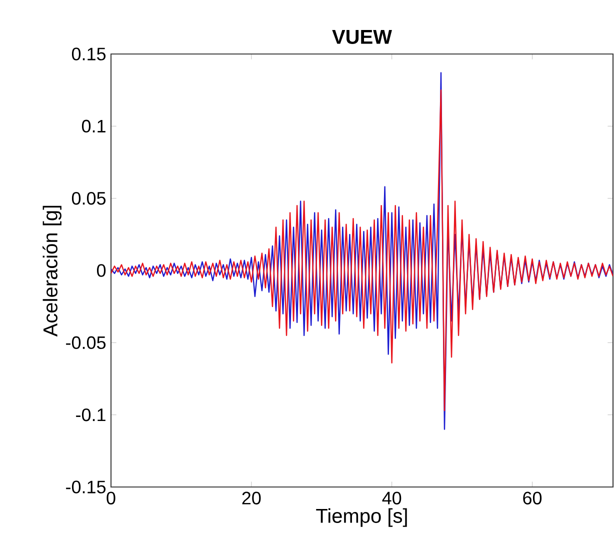  Describe the element at coordinates (52, 271) in the screenshot. I see `y-axis-title: Aceleración [g]` at that location.